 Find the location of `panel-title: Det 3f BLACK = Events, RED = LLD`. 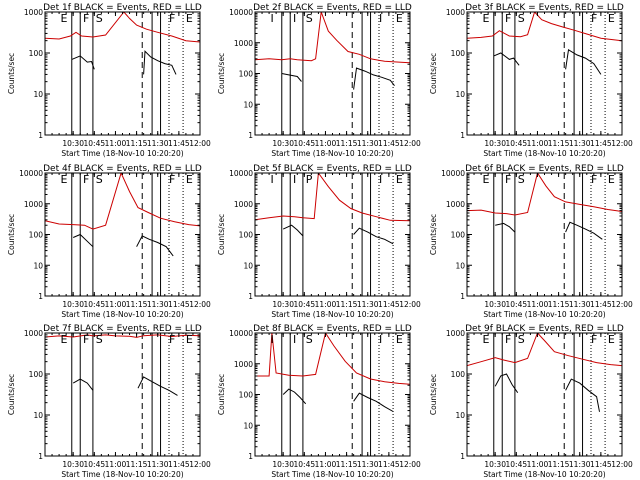

panel-title: Det 3f BLACK = Events, RED = LLD is located at coordinates (544, 8).